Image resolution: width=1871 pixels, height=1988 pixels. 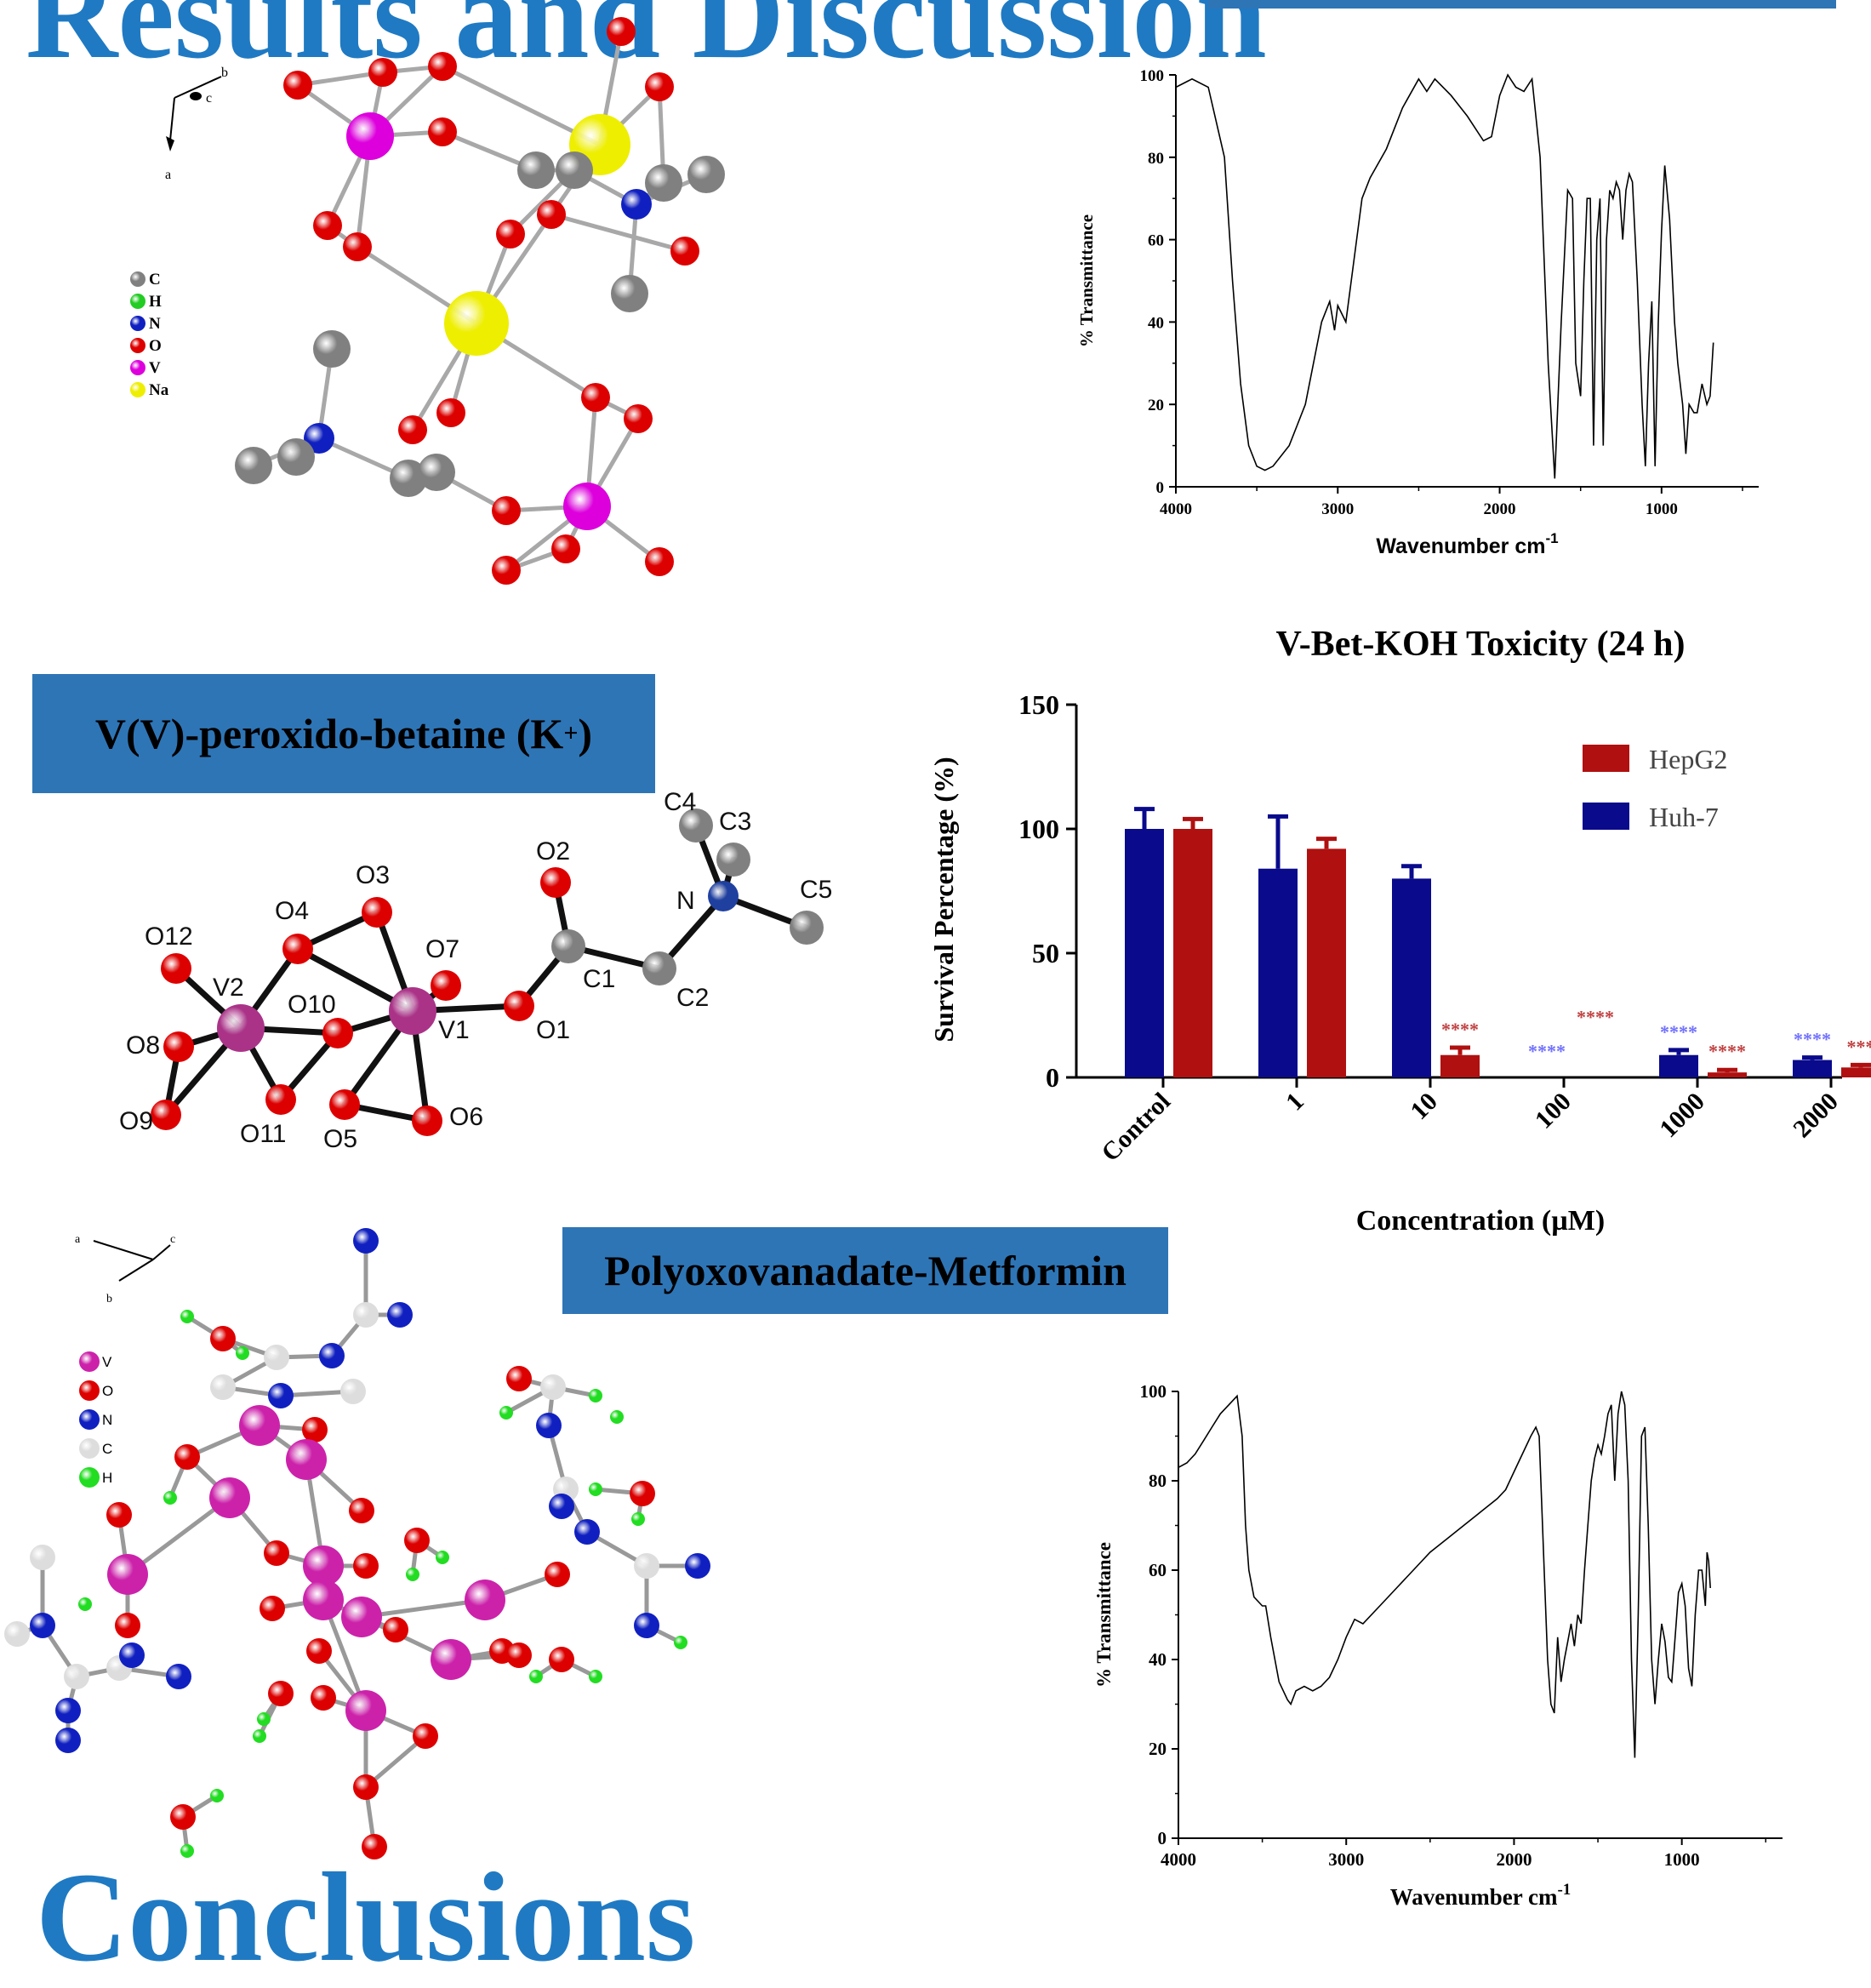 I want to click on atom-label-o2: O2, so click(x=553, y=851).